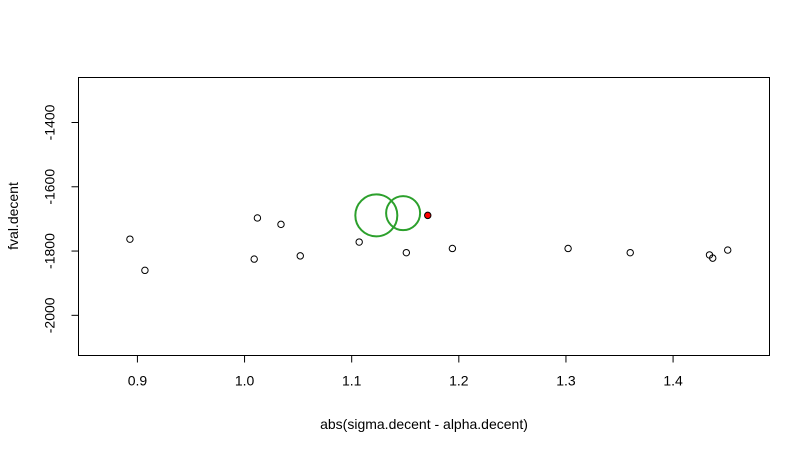 The height and width of the screenshot is (453, 810). I want to click on x-tick-label: 1.4, so click(673, 381).